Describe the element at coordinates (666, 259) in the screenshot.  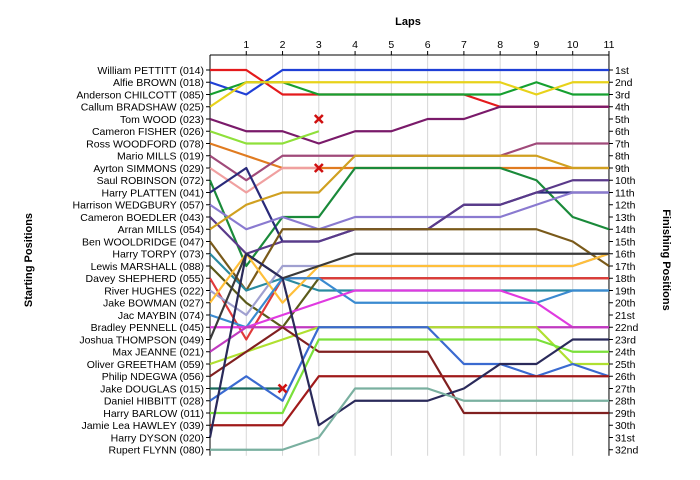
I see `right-axis-title: Finishing Positions` at that location.